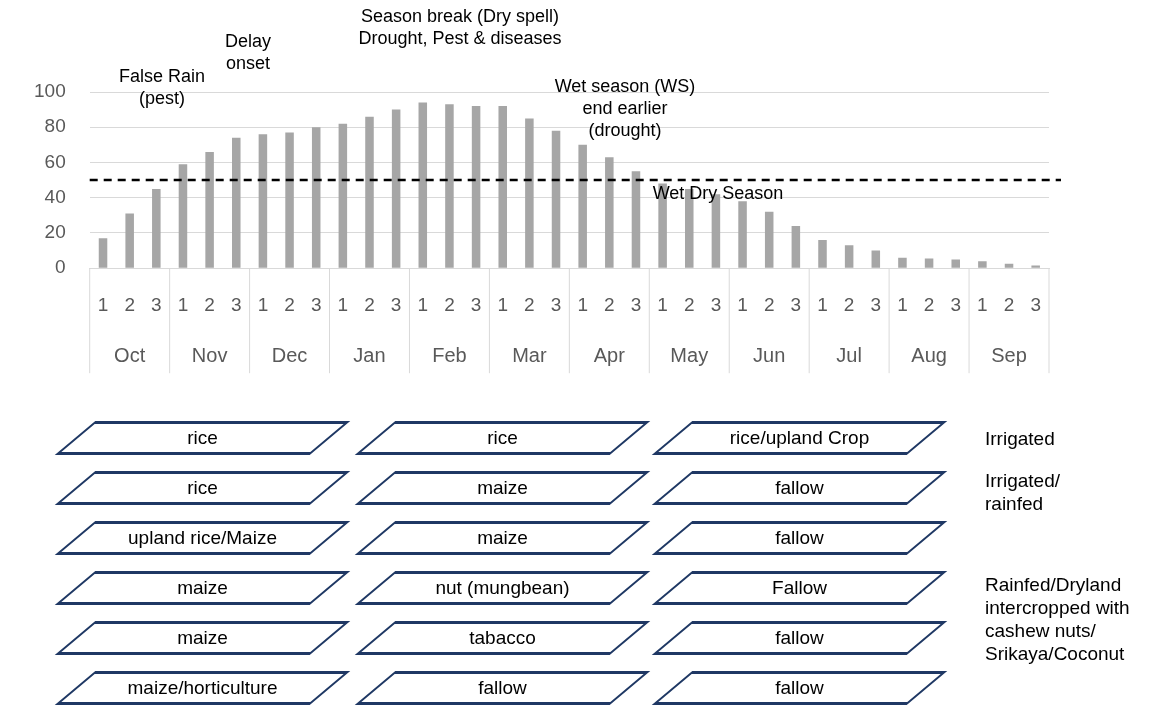  Describe the element at coordinates (1022, 492) in the screenshot. I see `text: Irrigated/ rainfed` at that location.